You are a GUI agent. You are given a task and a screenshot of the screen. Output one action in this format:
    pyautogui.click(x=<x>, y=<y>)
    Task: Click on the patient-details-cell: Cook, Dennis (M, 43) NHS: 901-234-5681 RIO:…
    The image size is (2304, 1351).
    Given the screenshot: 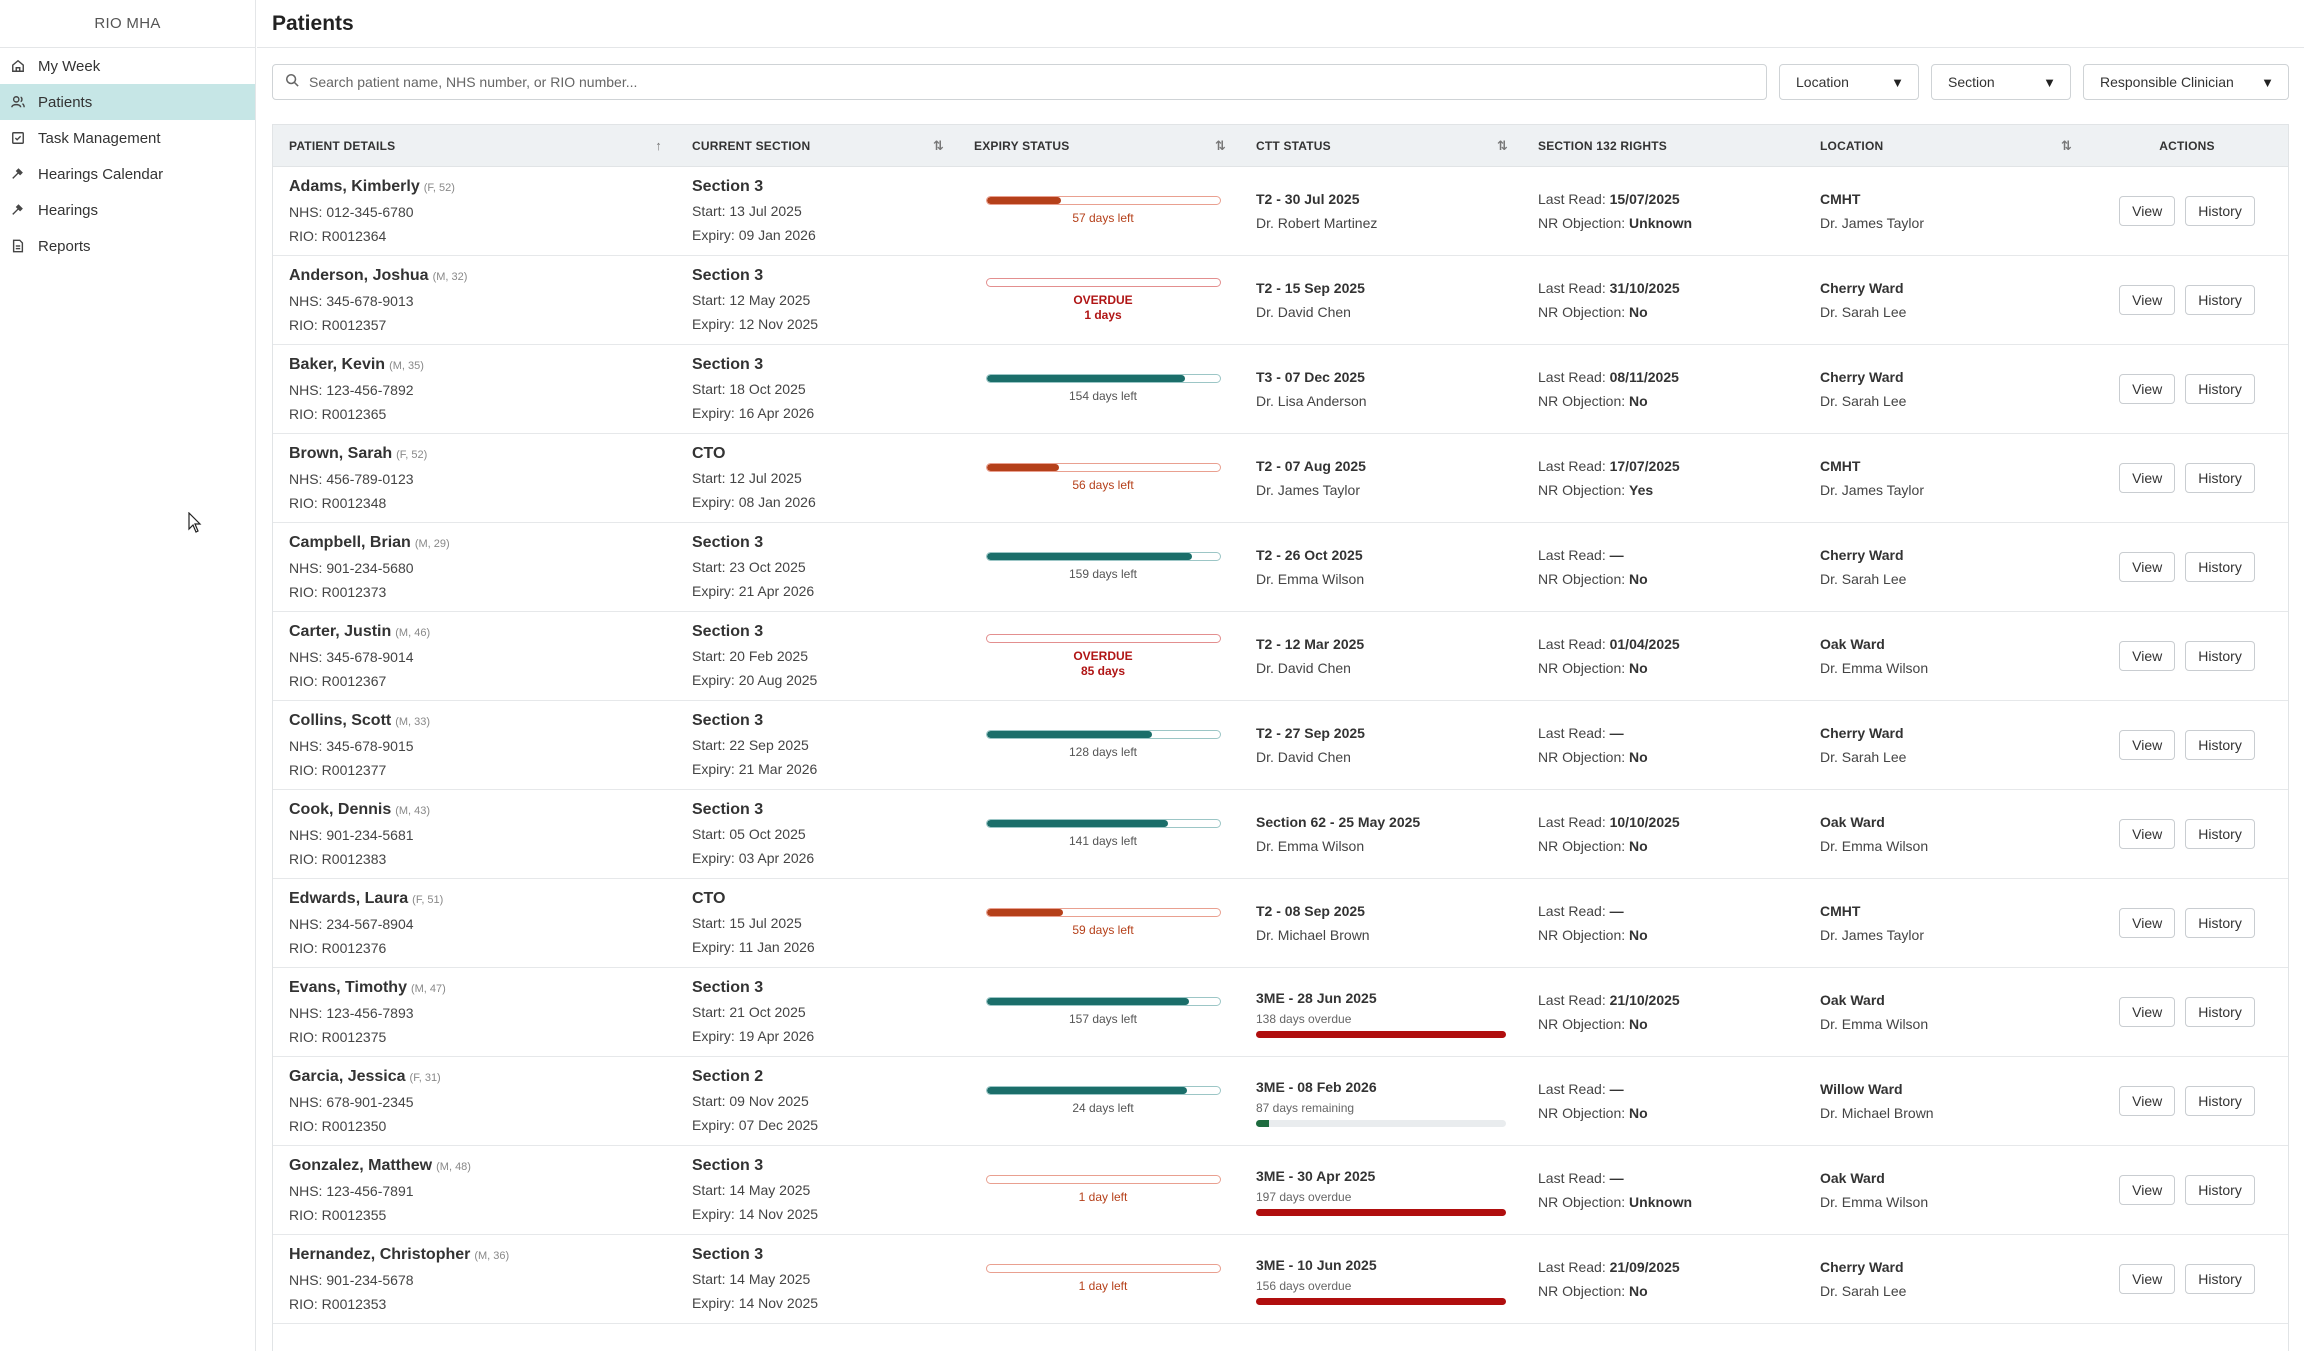 What is the action you would take?
    pyautogui.click(x=474, y=834)
    